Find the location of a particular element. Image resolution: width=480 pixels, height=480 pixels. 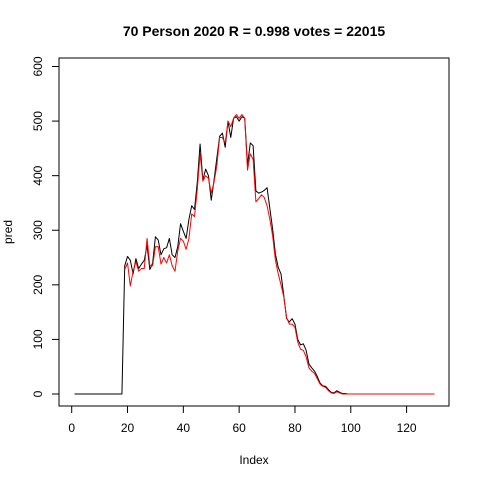

x-axis: 0 20 40 60 80 100 120 is located at coordinates (242, 420).